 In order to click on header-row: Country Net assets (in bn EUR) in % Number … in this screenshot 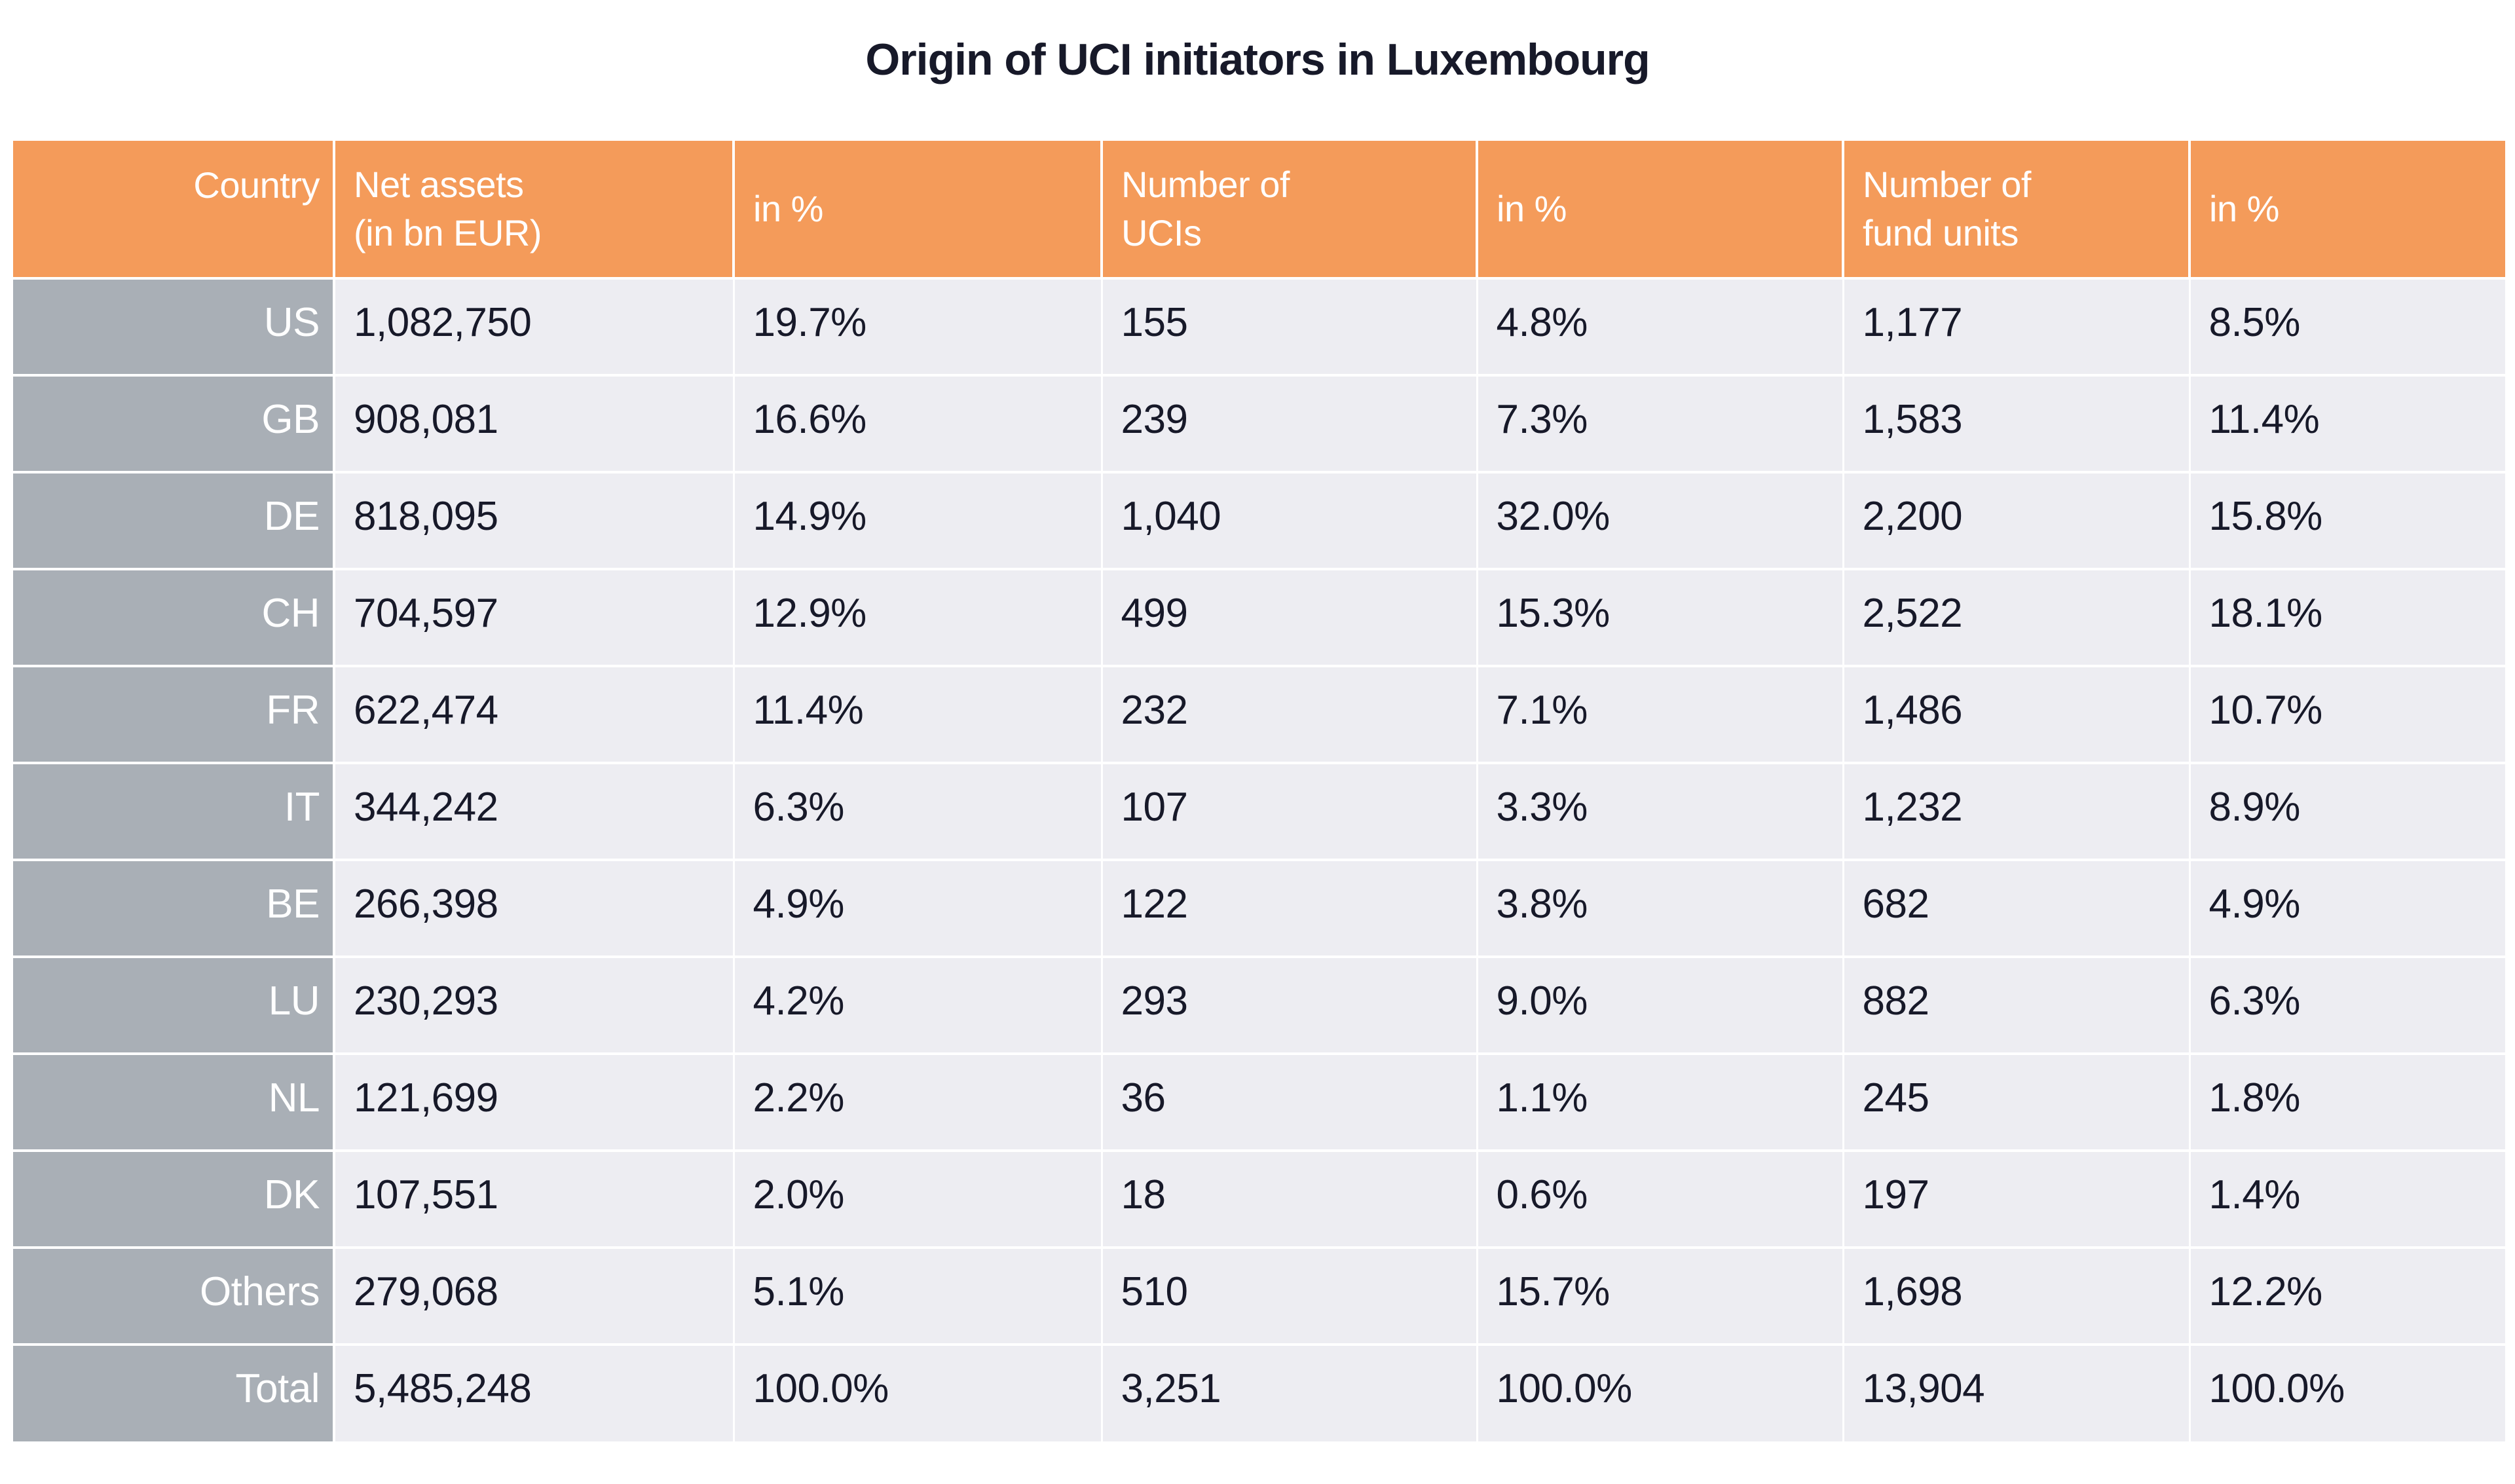, I will do `click(1259, 210)`.